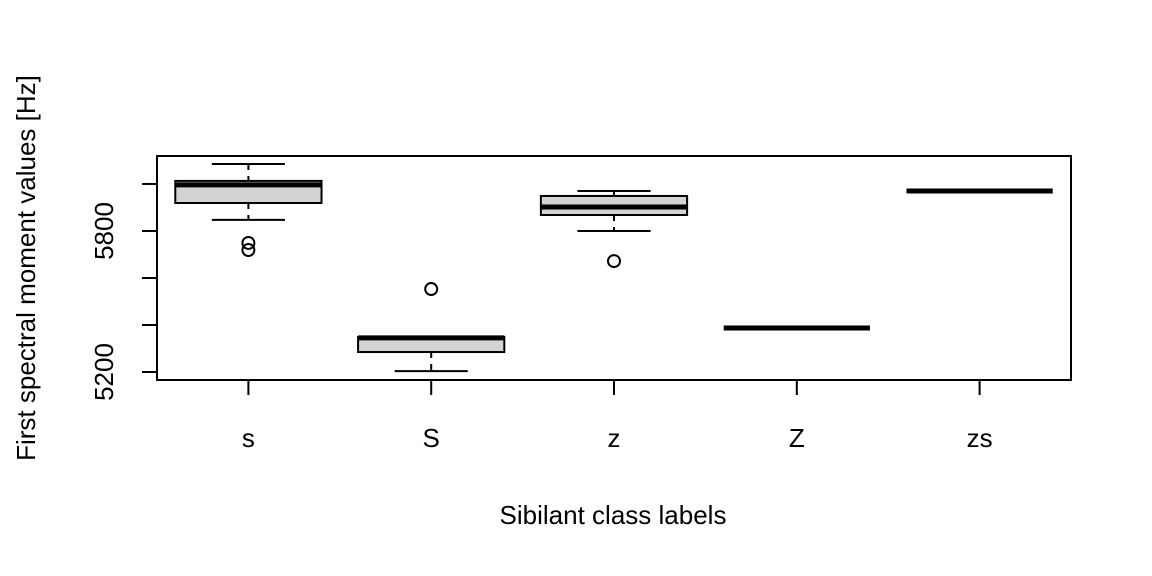  What do you see at coordinates (104, 372) in the screenshot?
I see `y-tick-label: 5200` at bounding box center [104, 372].